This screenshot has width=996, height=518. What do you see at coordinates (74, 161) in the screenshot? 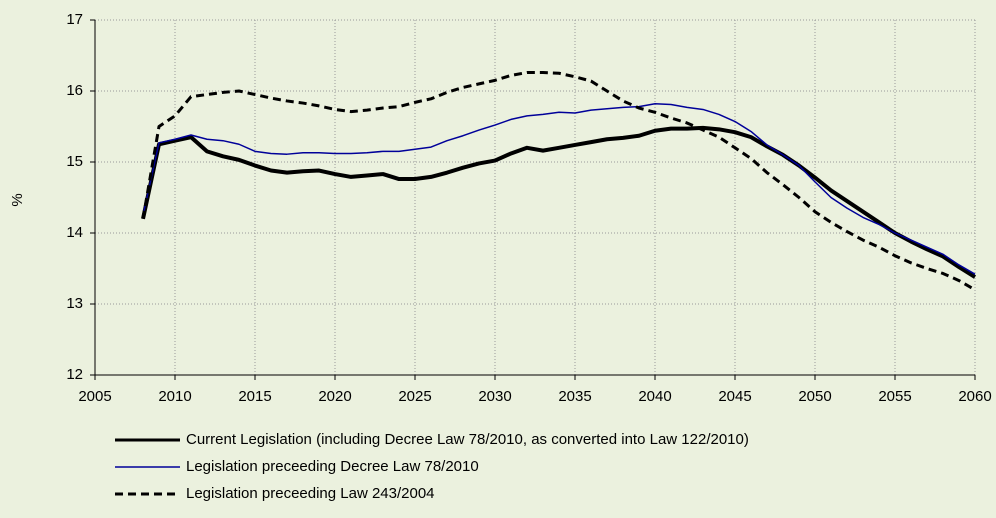
I see `y-tick-label: 15` at bounding box center [74, 161].